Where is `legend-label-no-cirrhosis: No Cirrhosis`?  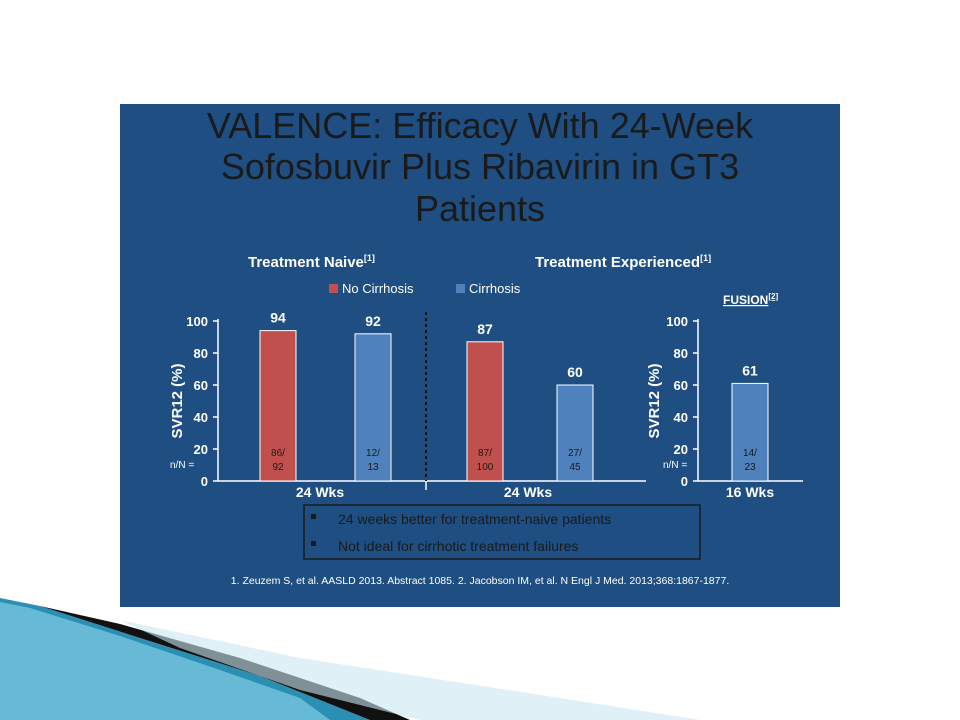
legend-label-no-cirrhosis: No Cirrhosis is located at coordinates (378, 288).